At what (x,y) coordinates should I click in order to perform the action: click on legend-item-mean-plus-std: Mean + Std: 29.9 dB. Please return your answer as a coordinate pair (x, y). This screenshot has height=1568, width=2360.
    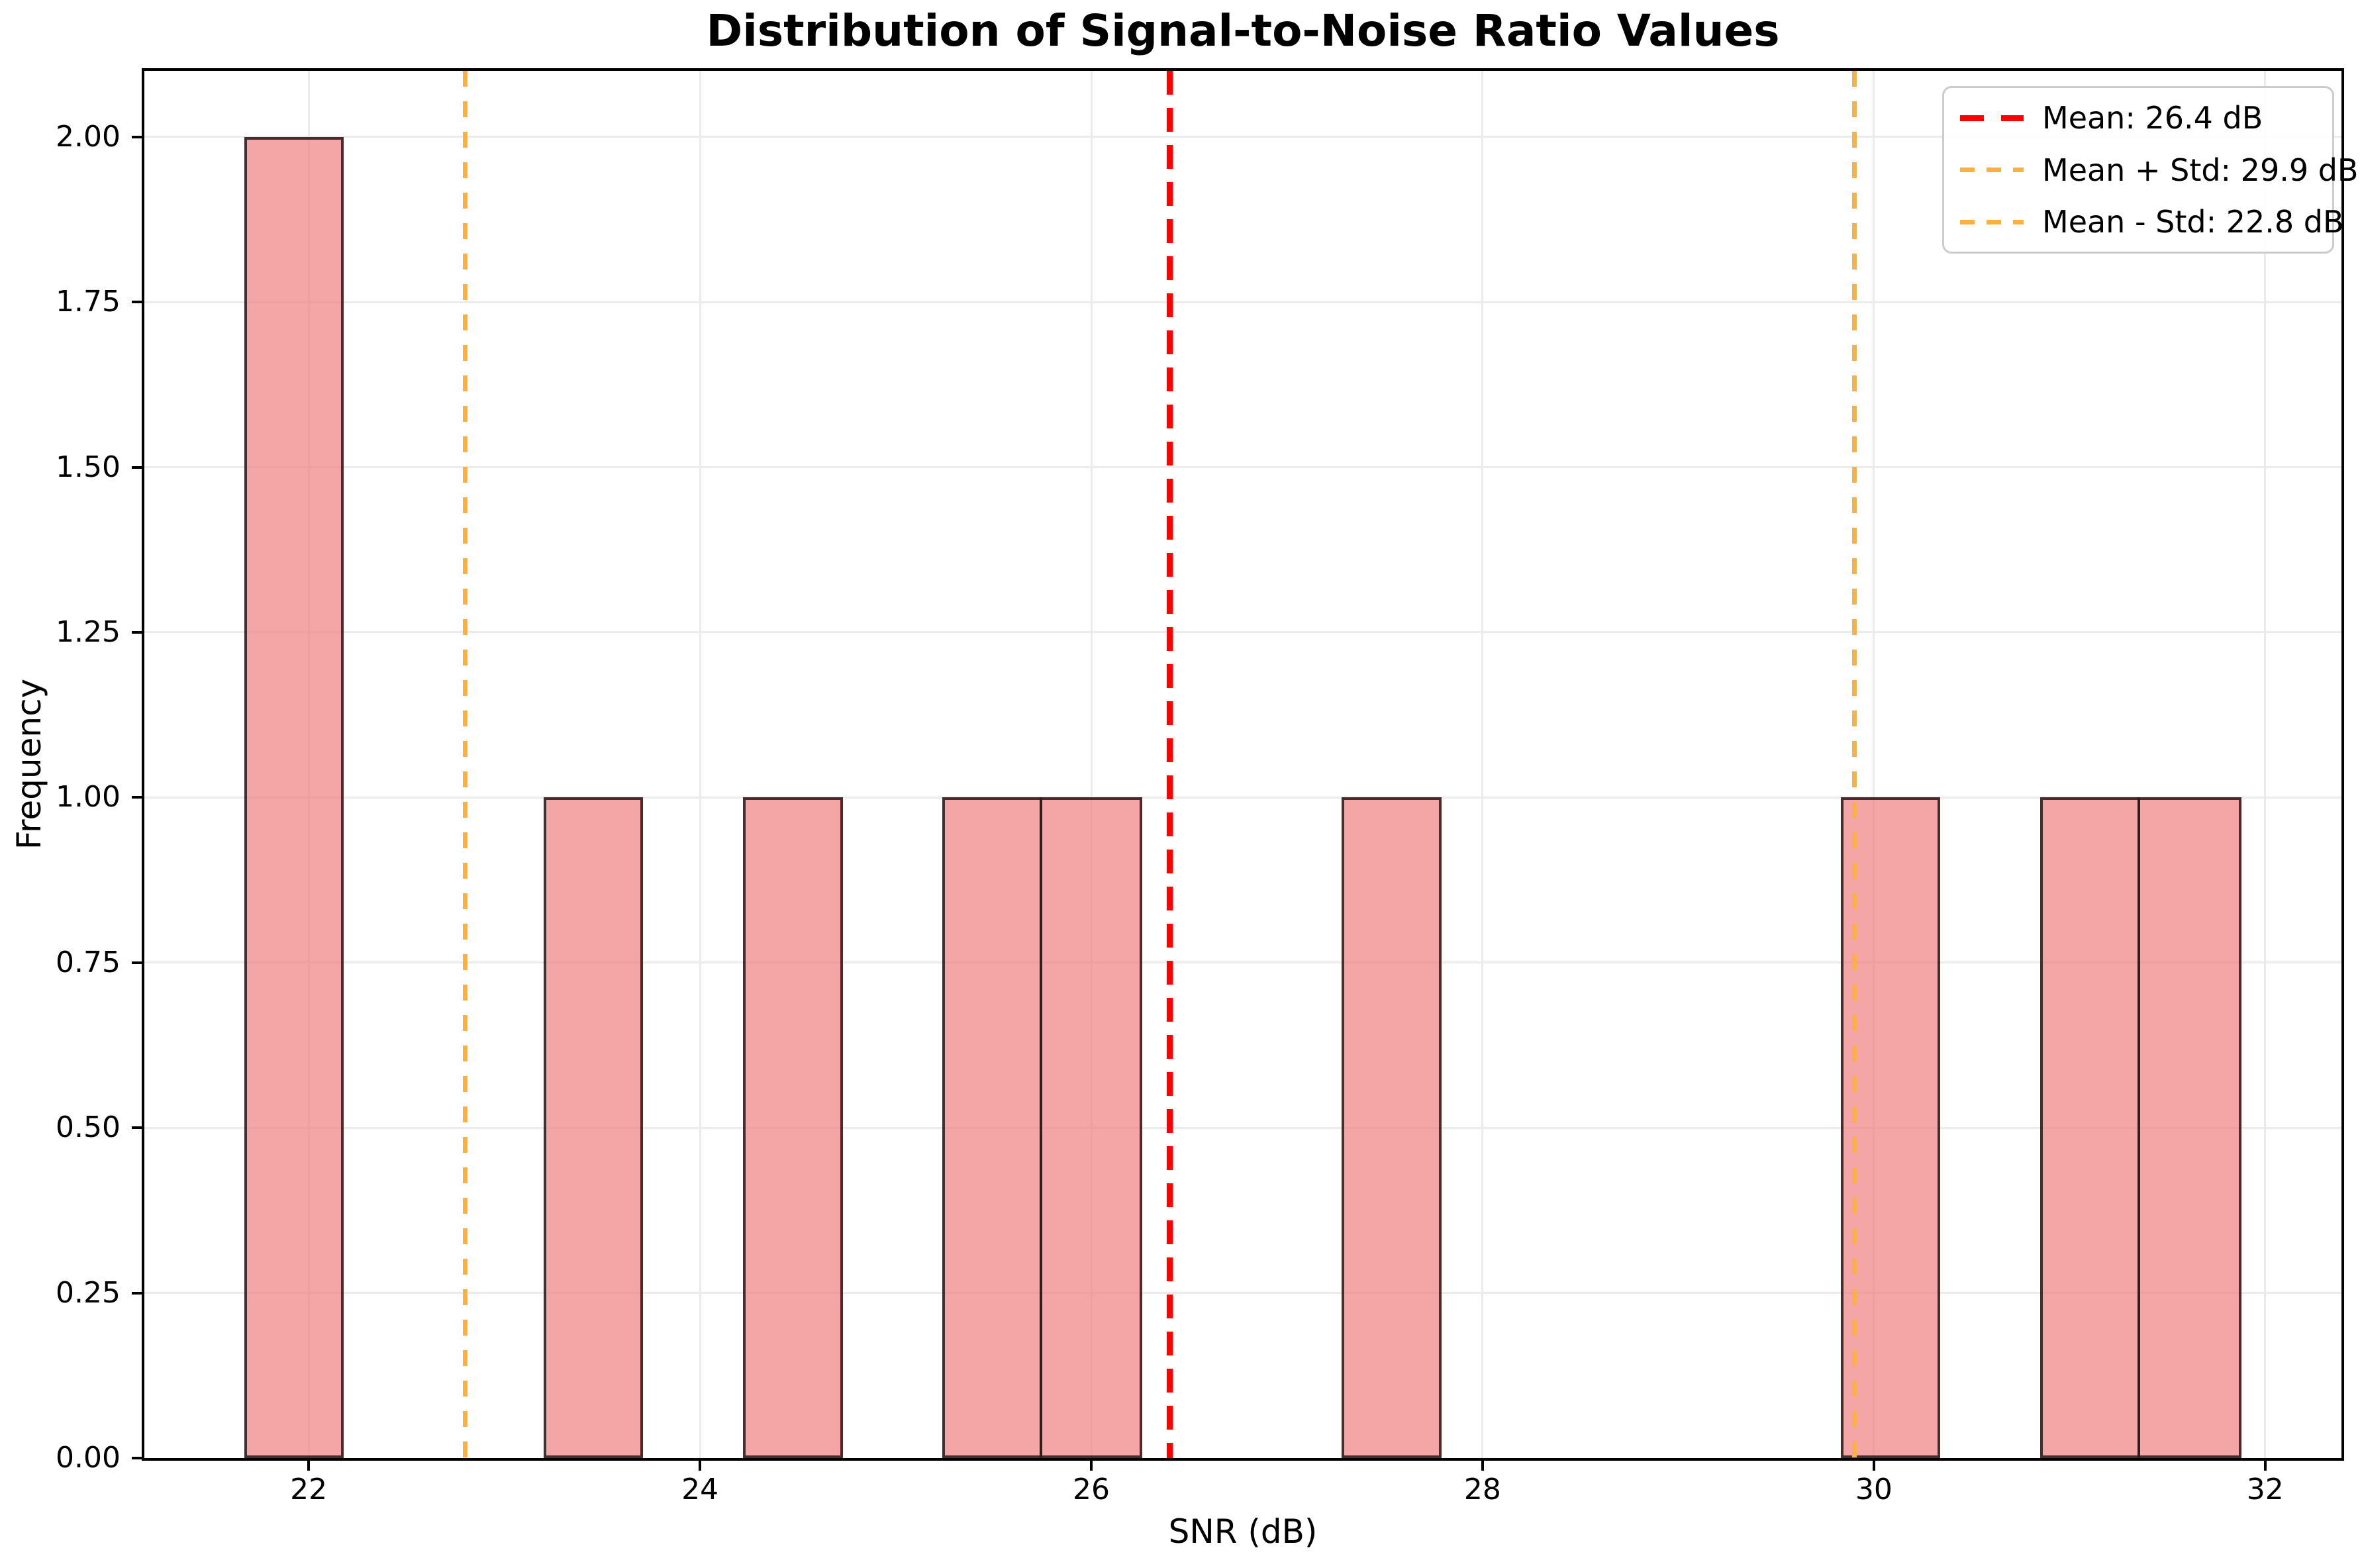
    Looking at the image, I should click on (2159, 170).